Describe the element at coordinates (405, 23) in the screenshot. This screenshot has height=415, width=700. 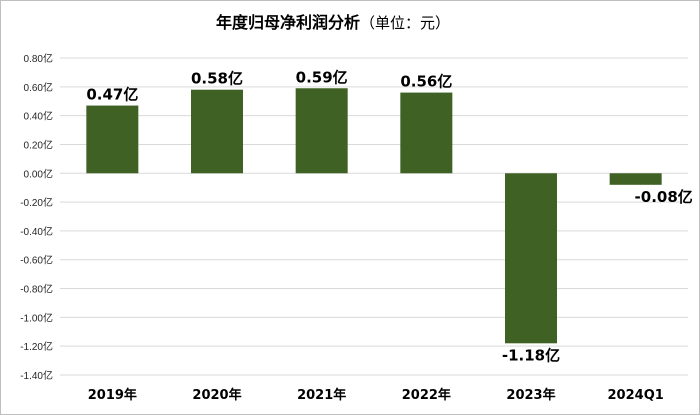
I see `chart-title-unit: （单位：元）` at that location.